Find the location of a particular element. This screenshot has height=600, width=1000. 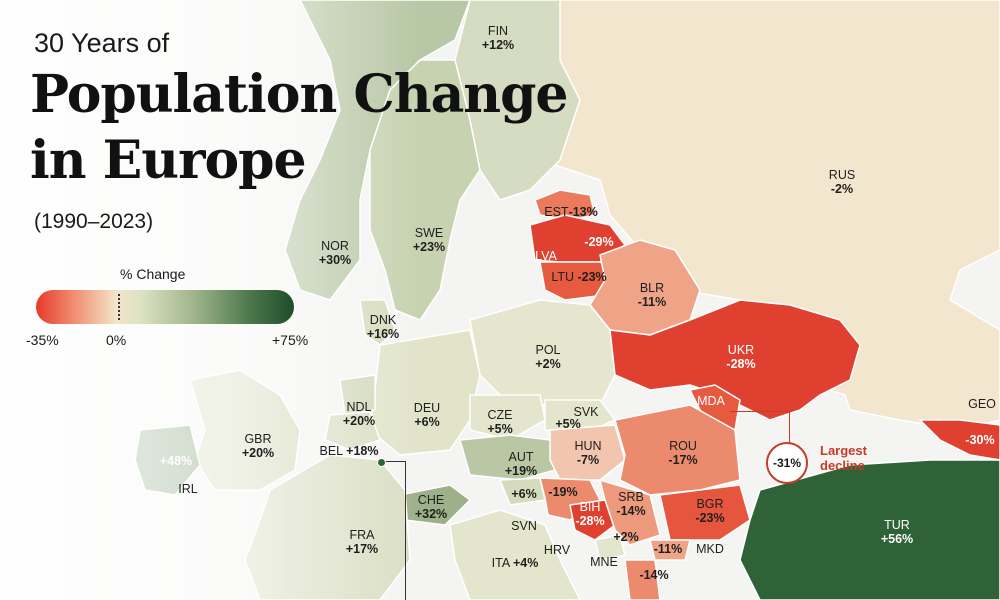

title-line-2: in Europe is located at coordinates (168, 160).